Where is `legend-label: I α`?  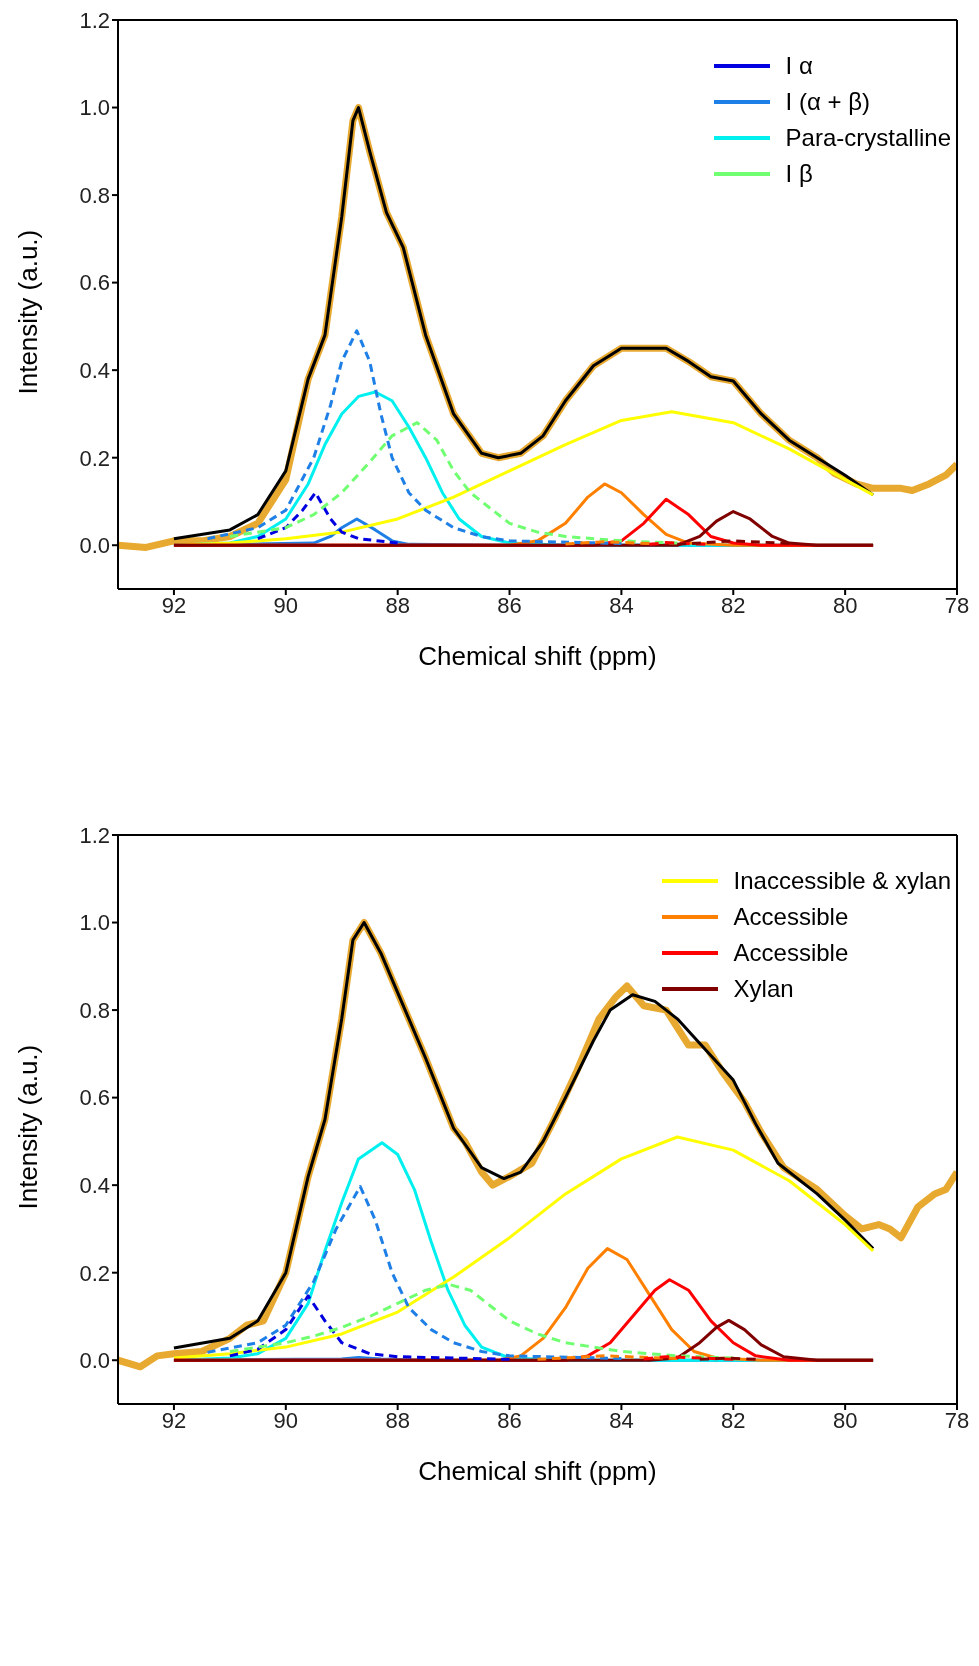 legend-label: I α is located at coordinates (799, 66).